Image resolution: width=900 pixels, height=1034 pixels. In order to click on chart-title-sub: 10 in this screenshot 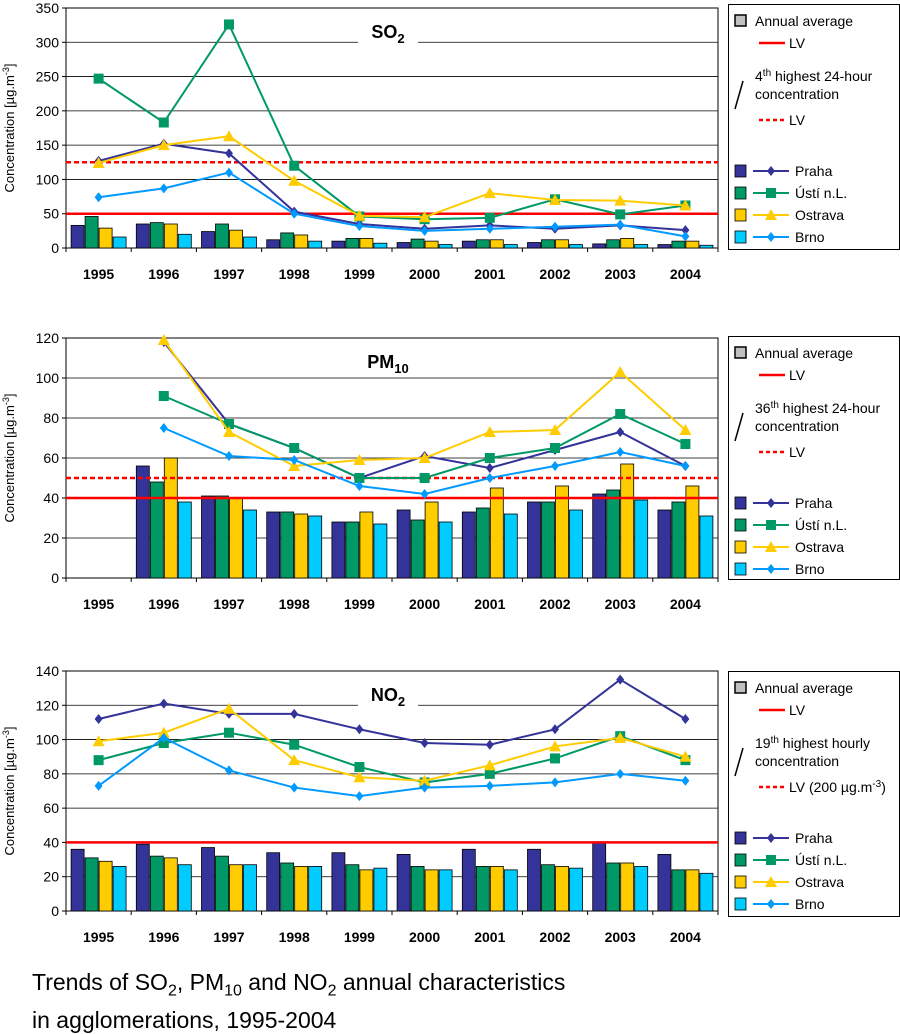, I will do `click(401, 368)`.